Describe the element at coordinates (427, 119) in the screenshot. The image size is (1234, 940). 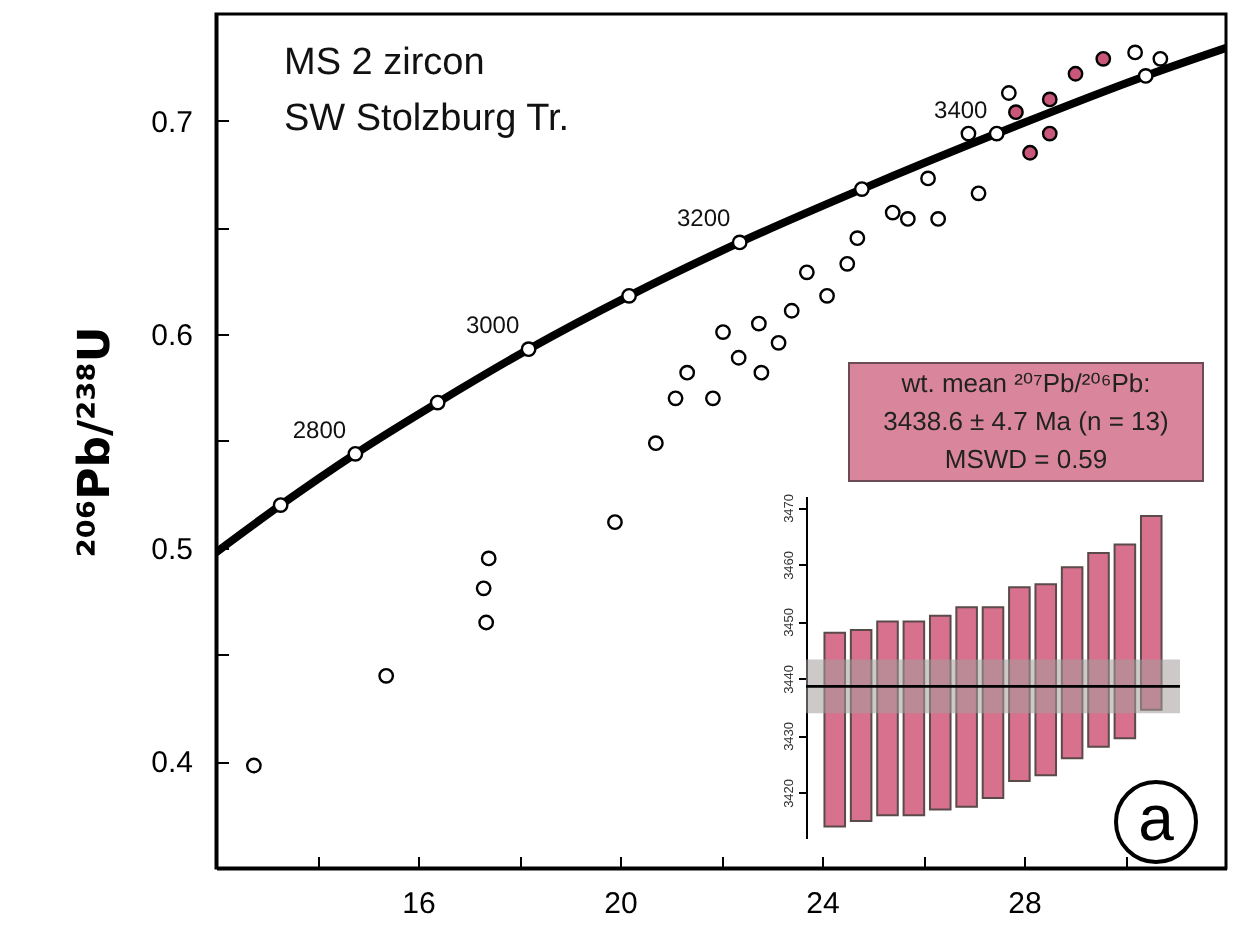
I see `text: SW Stolzburg Tr.` at that location.